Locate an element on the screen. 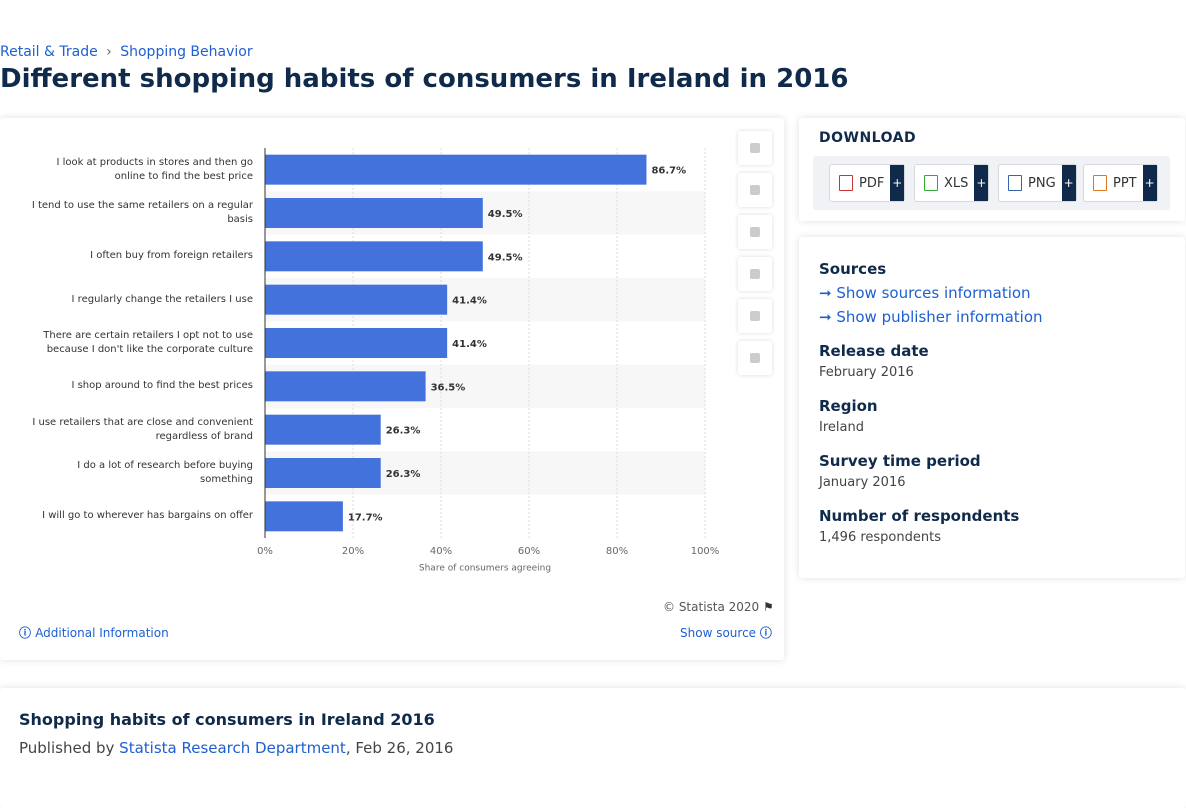 This screenshot has height=808, width=1186. download-xls: XLS + is located at coordinates (952, 183).